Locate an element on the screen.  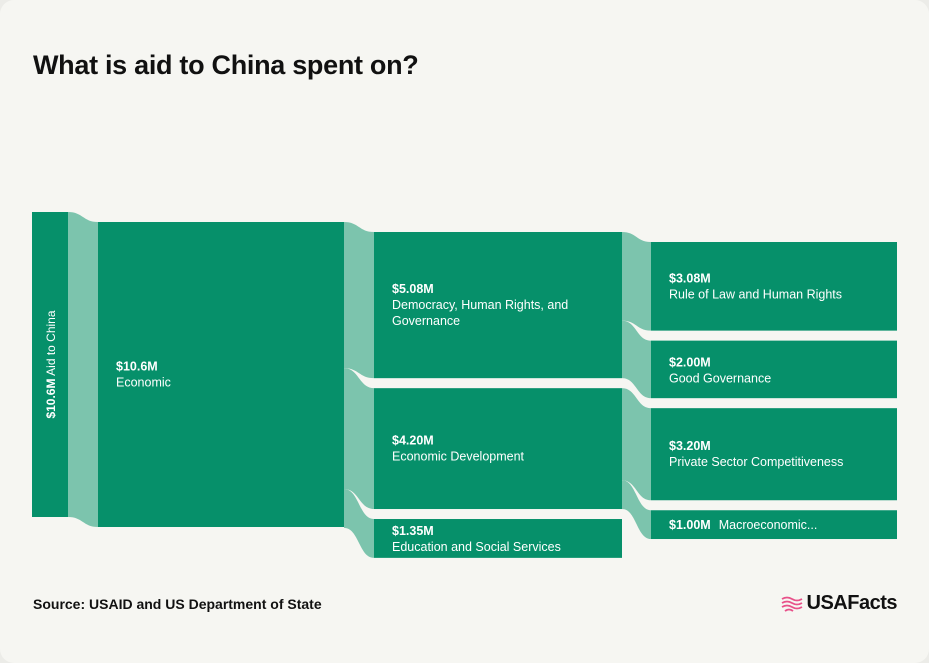
flow-econdev-to-psc is located at coordinates (636, 444).